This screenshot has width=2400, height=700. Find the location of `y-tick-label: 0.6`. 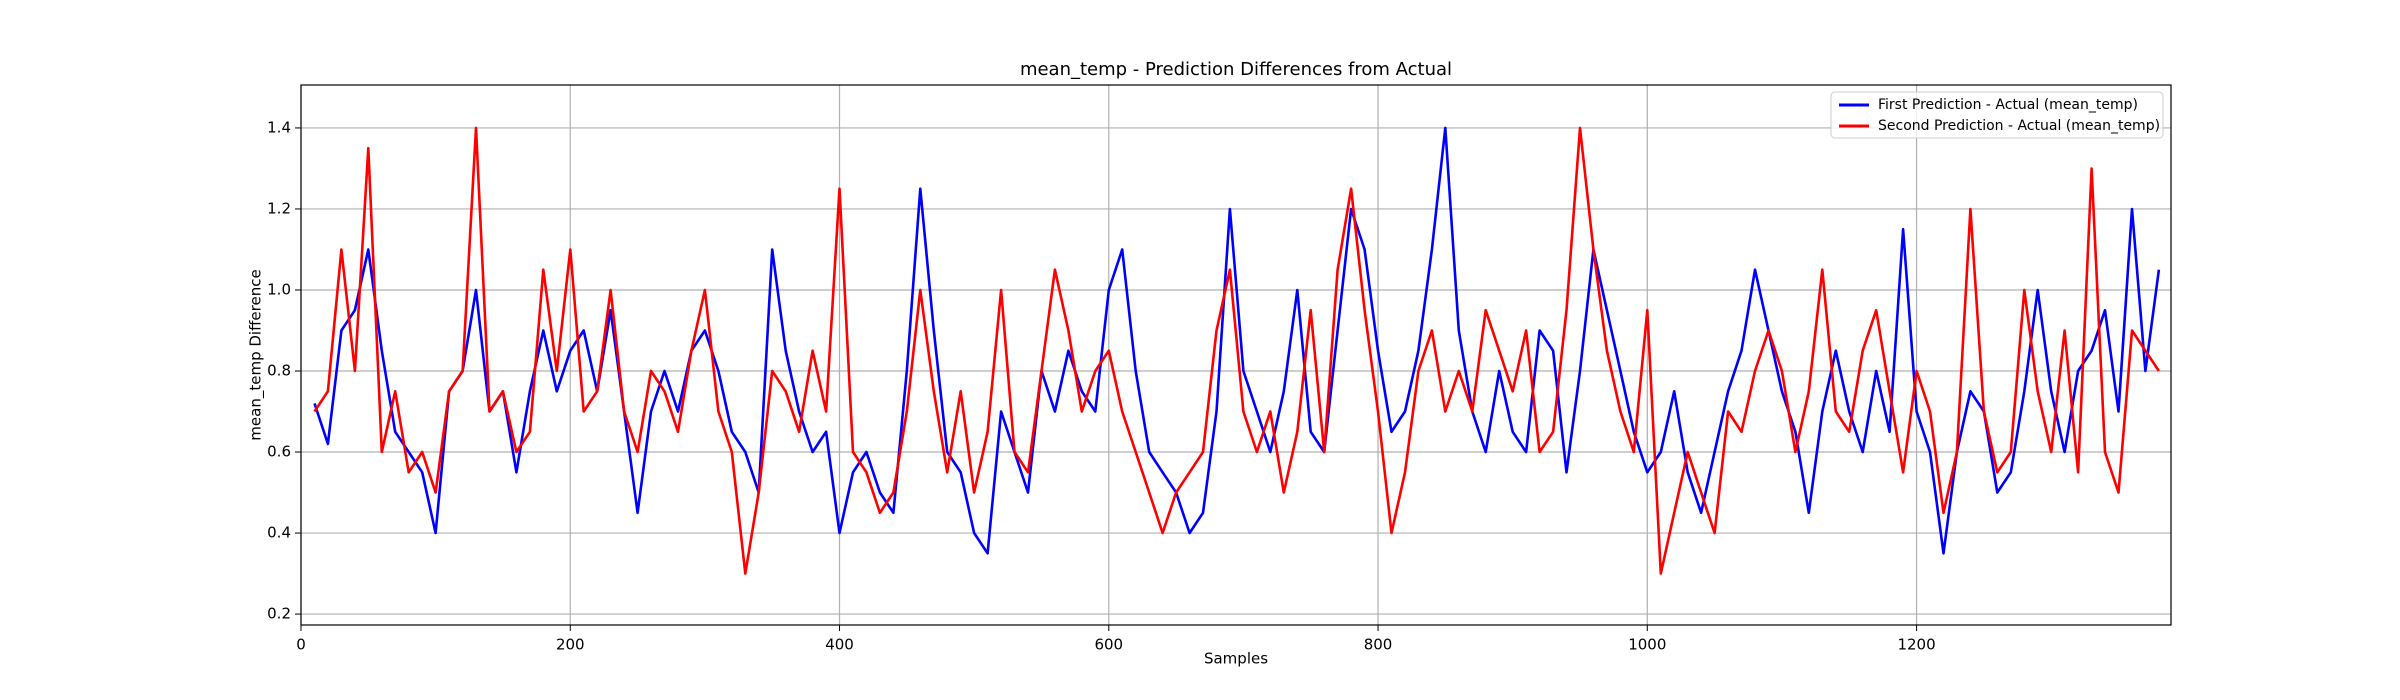

y-tick-label: 0.6 is located at coordinates (279, 452).